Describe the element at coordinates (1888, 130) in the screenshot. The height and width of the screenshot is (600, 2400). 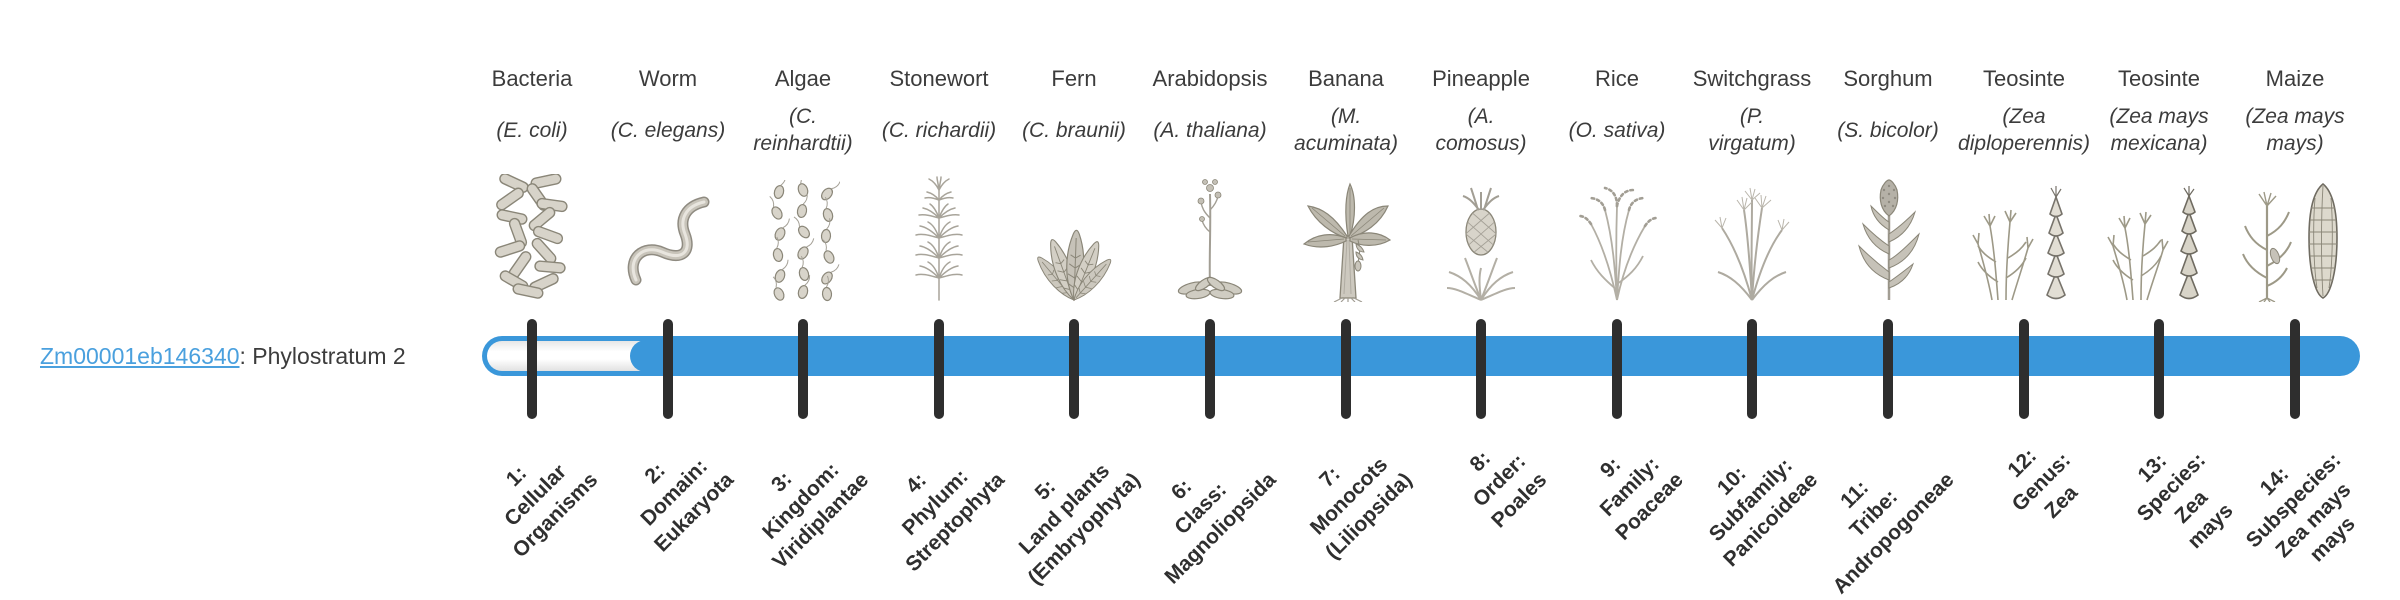
I see `organism-scientific-name: (S. bicolor)` at that location.